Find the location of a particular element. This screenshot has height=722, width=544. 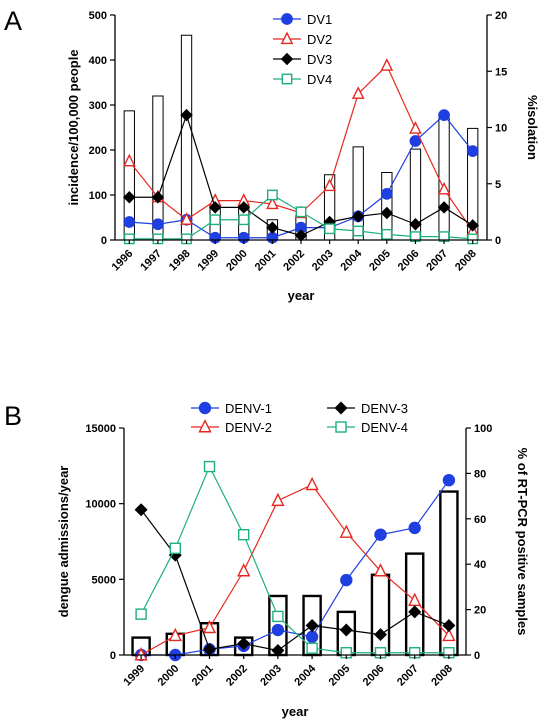

denv-2-point-2007 is located at coordinates (415, 599).